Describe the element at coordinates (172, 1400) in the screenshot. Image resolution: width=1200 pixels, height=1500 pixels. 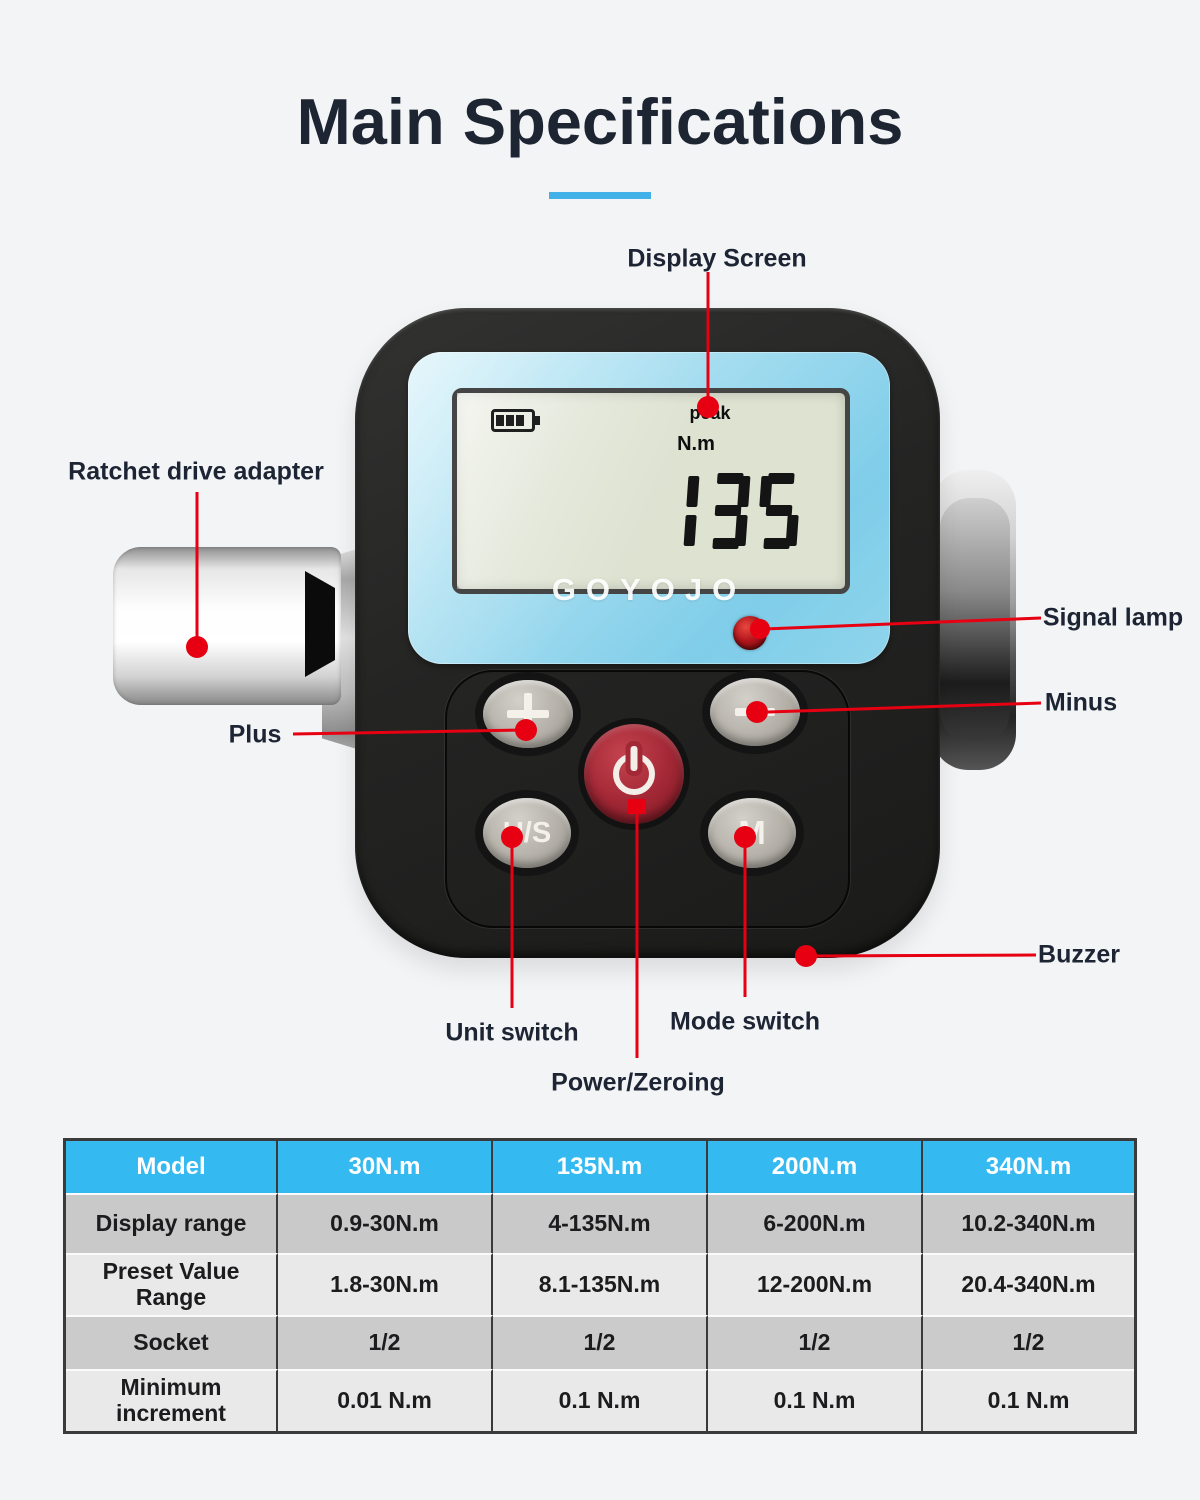
I see `spec-row-label-min-increment: Minimum increment` at that location.